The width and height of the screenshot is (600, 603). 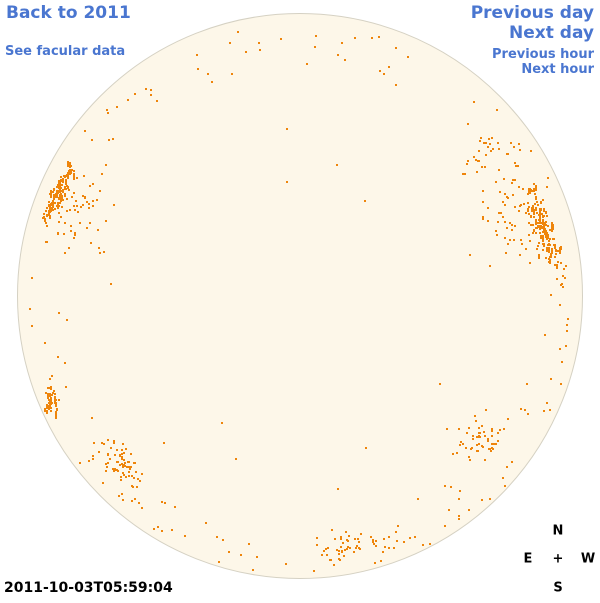 I want to click on compass-west-label: W, so click(x=588, y=559).